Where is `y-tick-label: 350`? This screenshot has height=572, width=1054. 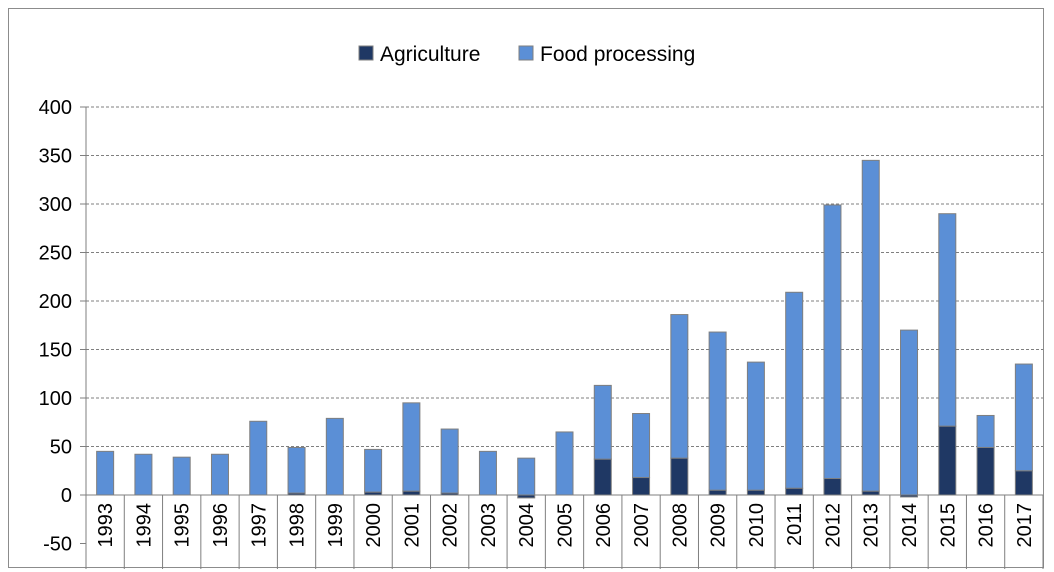 y-tick-label: 350 is located at coordinates (55, 157).